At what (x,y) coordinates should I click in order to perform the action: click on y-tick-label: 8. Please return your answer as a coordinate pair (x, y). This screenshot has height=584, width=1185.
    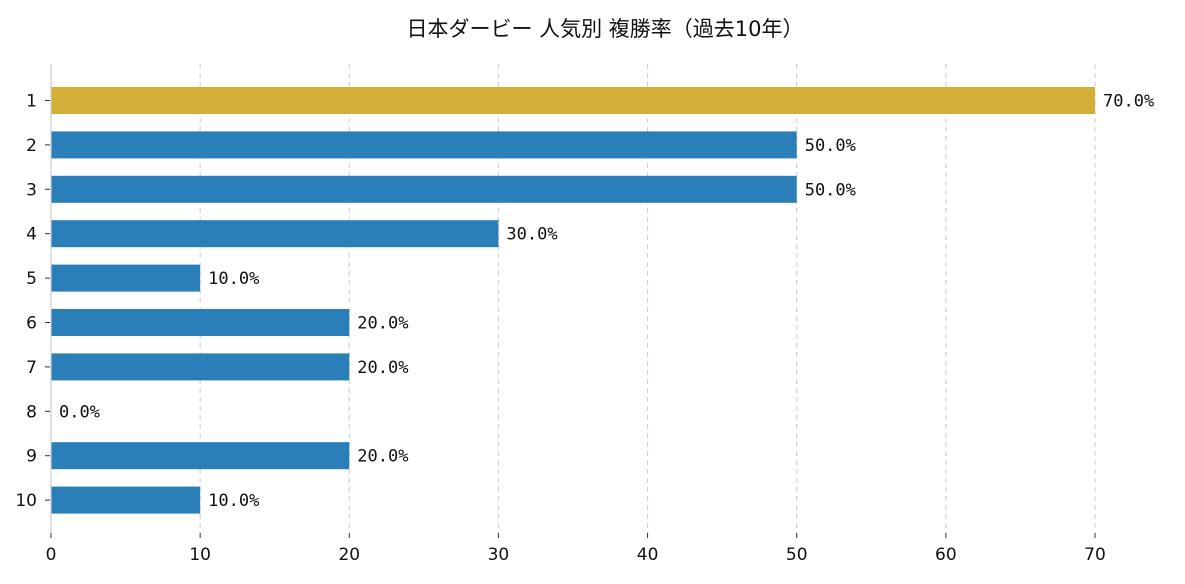
    Looking at the image, I should click on (31, 412).